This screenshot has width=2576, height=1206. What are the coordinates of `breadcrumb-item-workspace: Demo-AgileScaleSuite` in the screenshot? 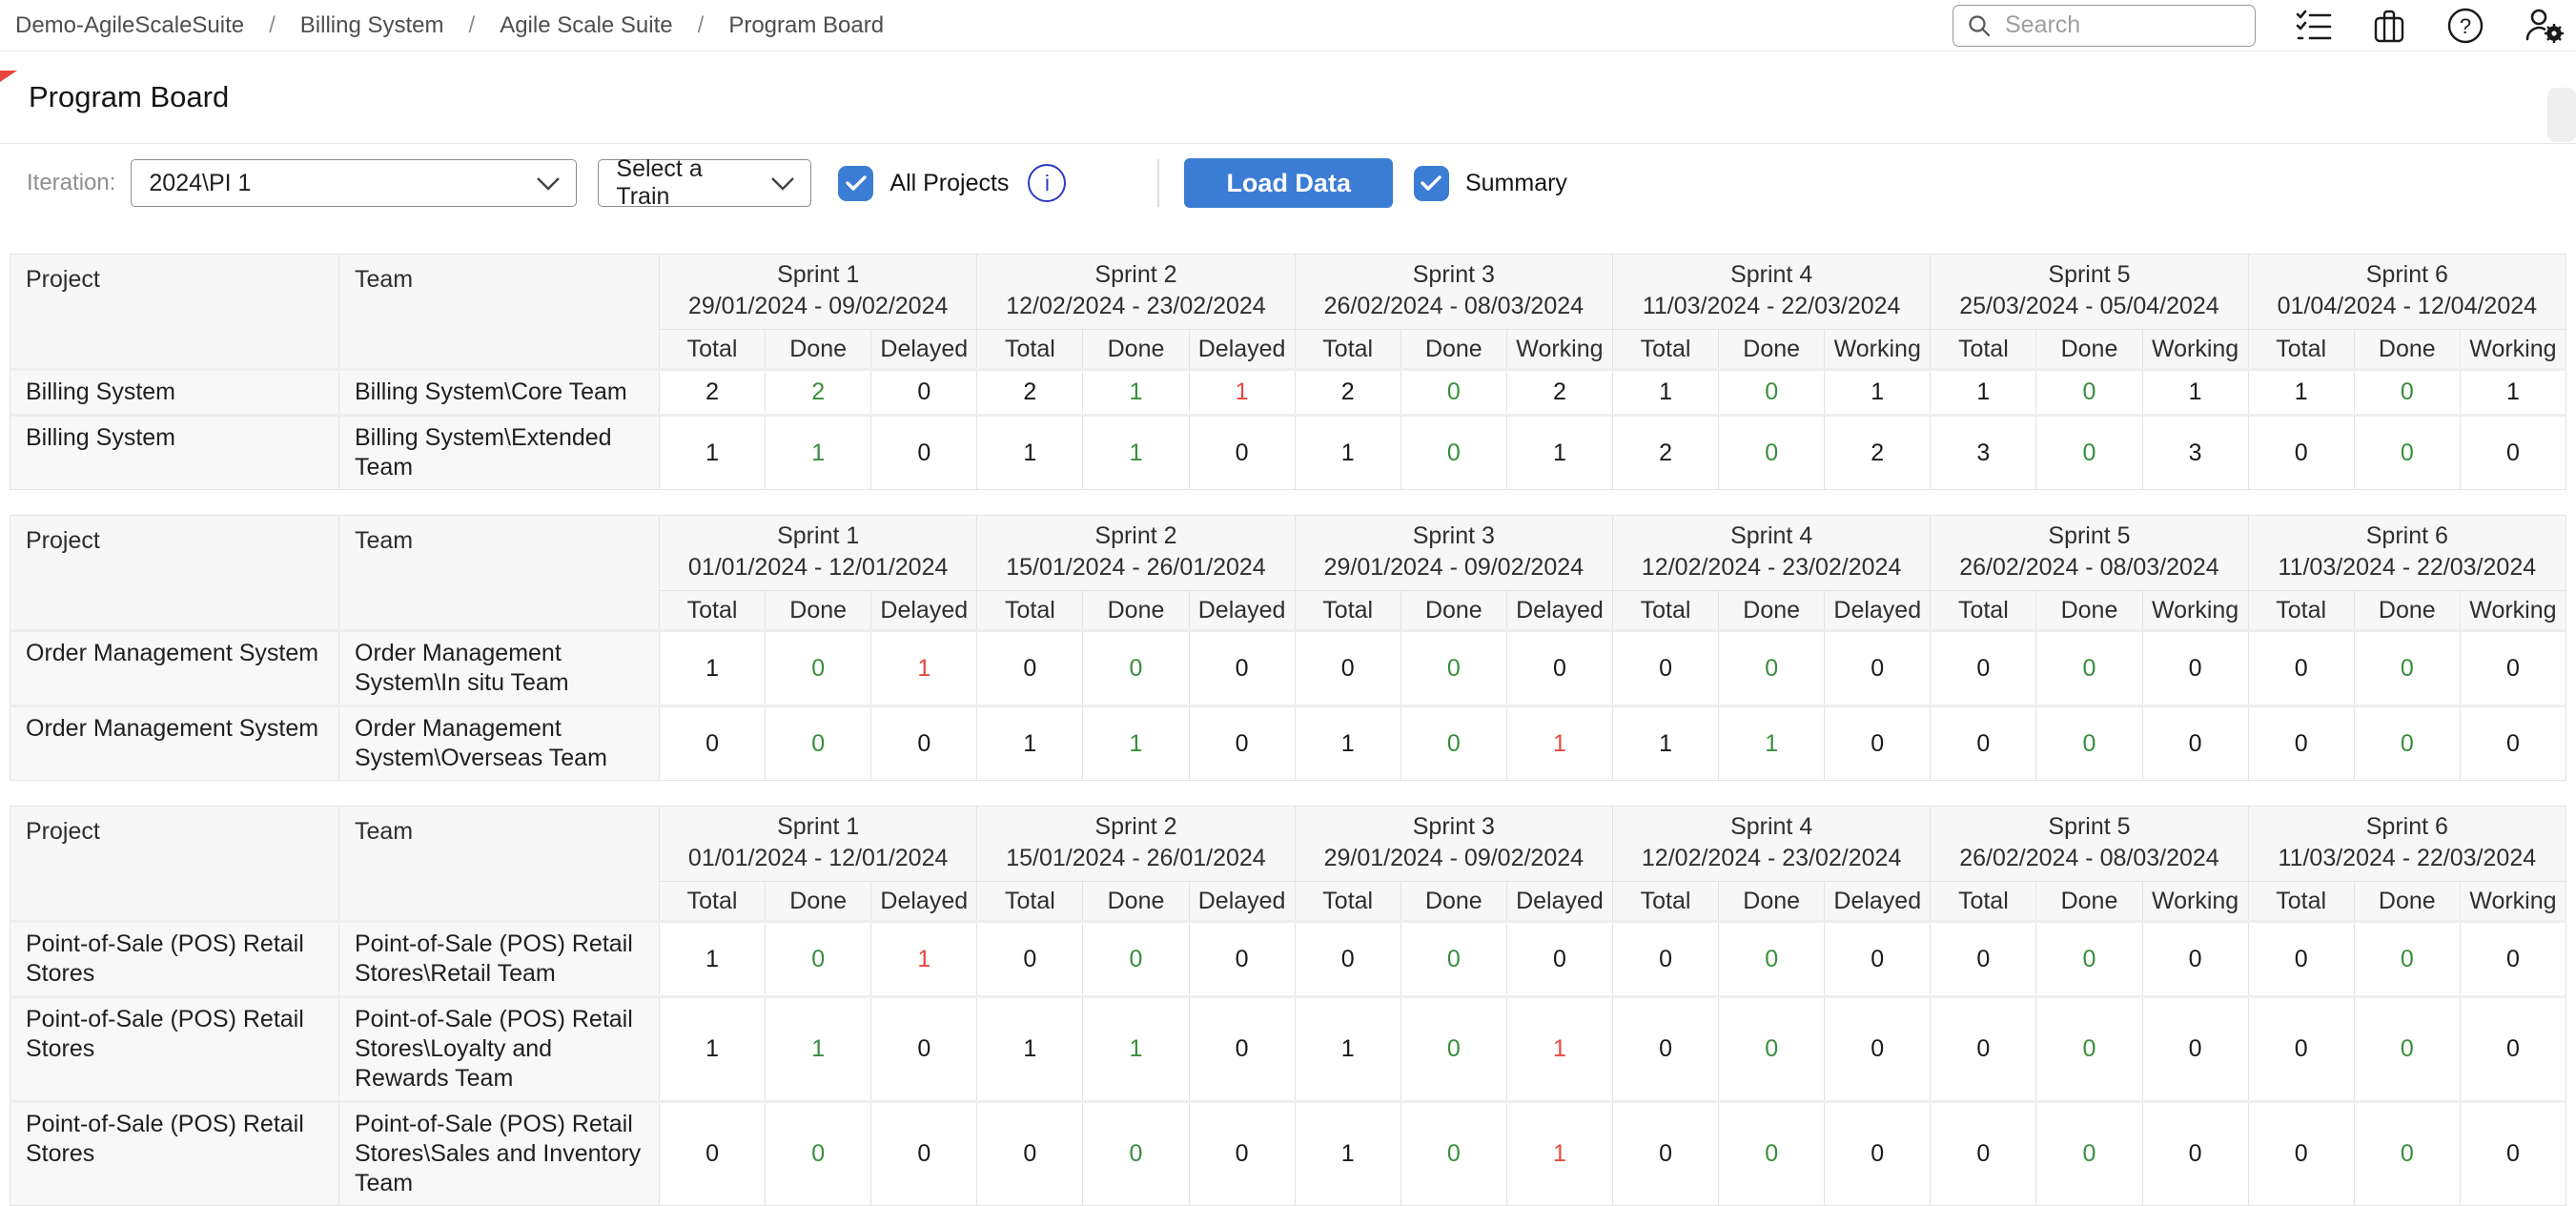 It's located at (130, 25).